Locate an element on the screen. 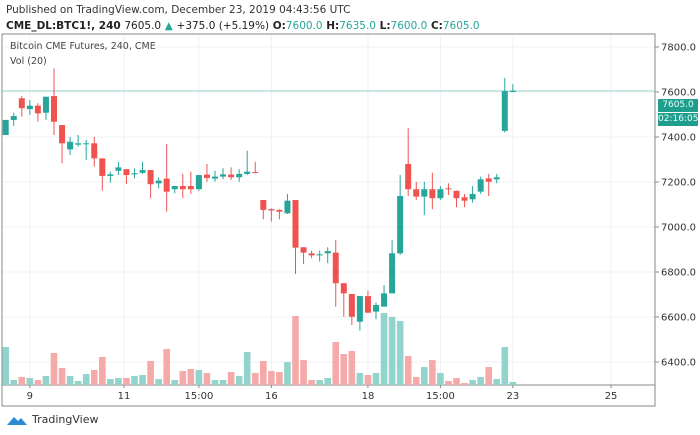 Image resolution: width=700 pixels, height=435 pixels. chart-legend-title: Bitcoin CME Futures, 240, CME is located at coordinates (83, 46).